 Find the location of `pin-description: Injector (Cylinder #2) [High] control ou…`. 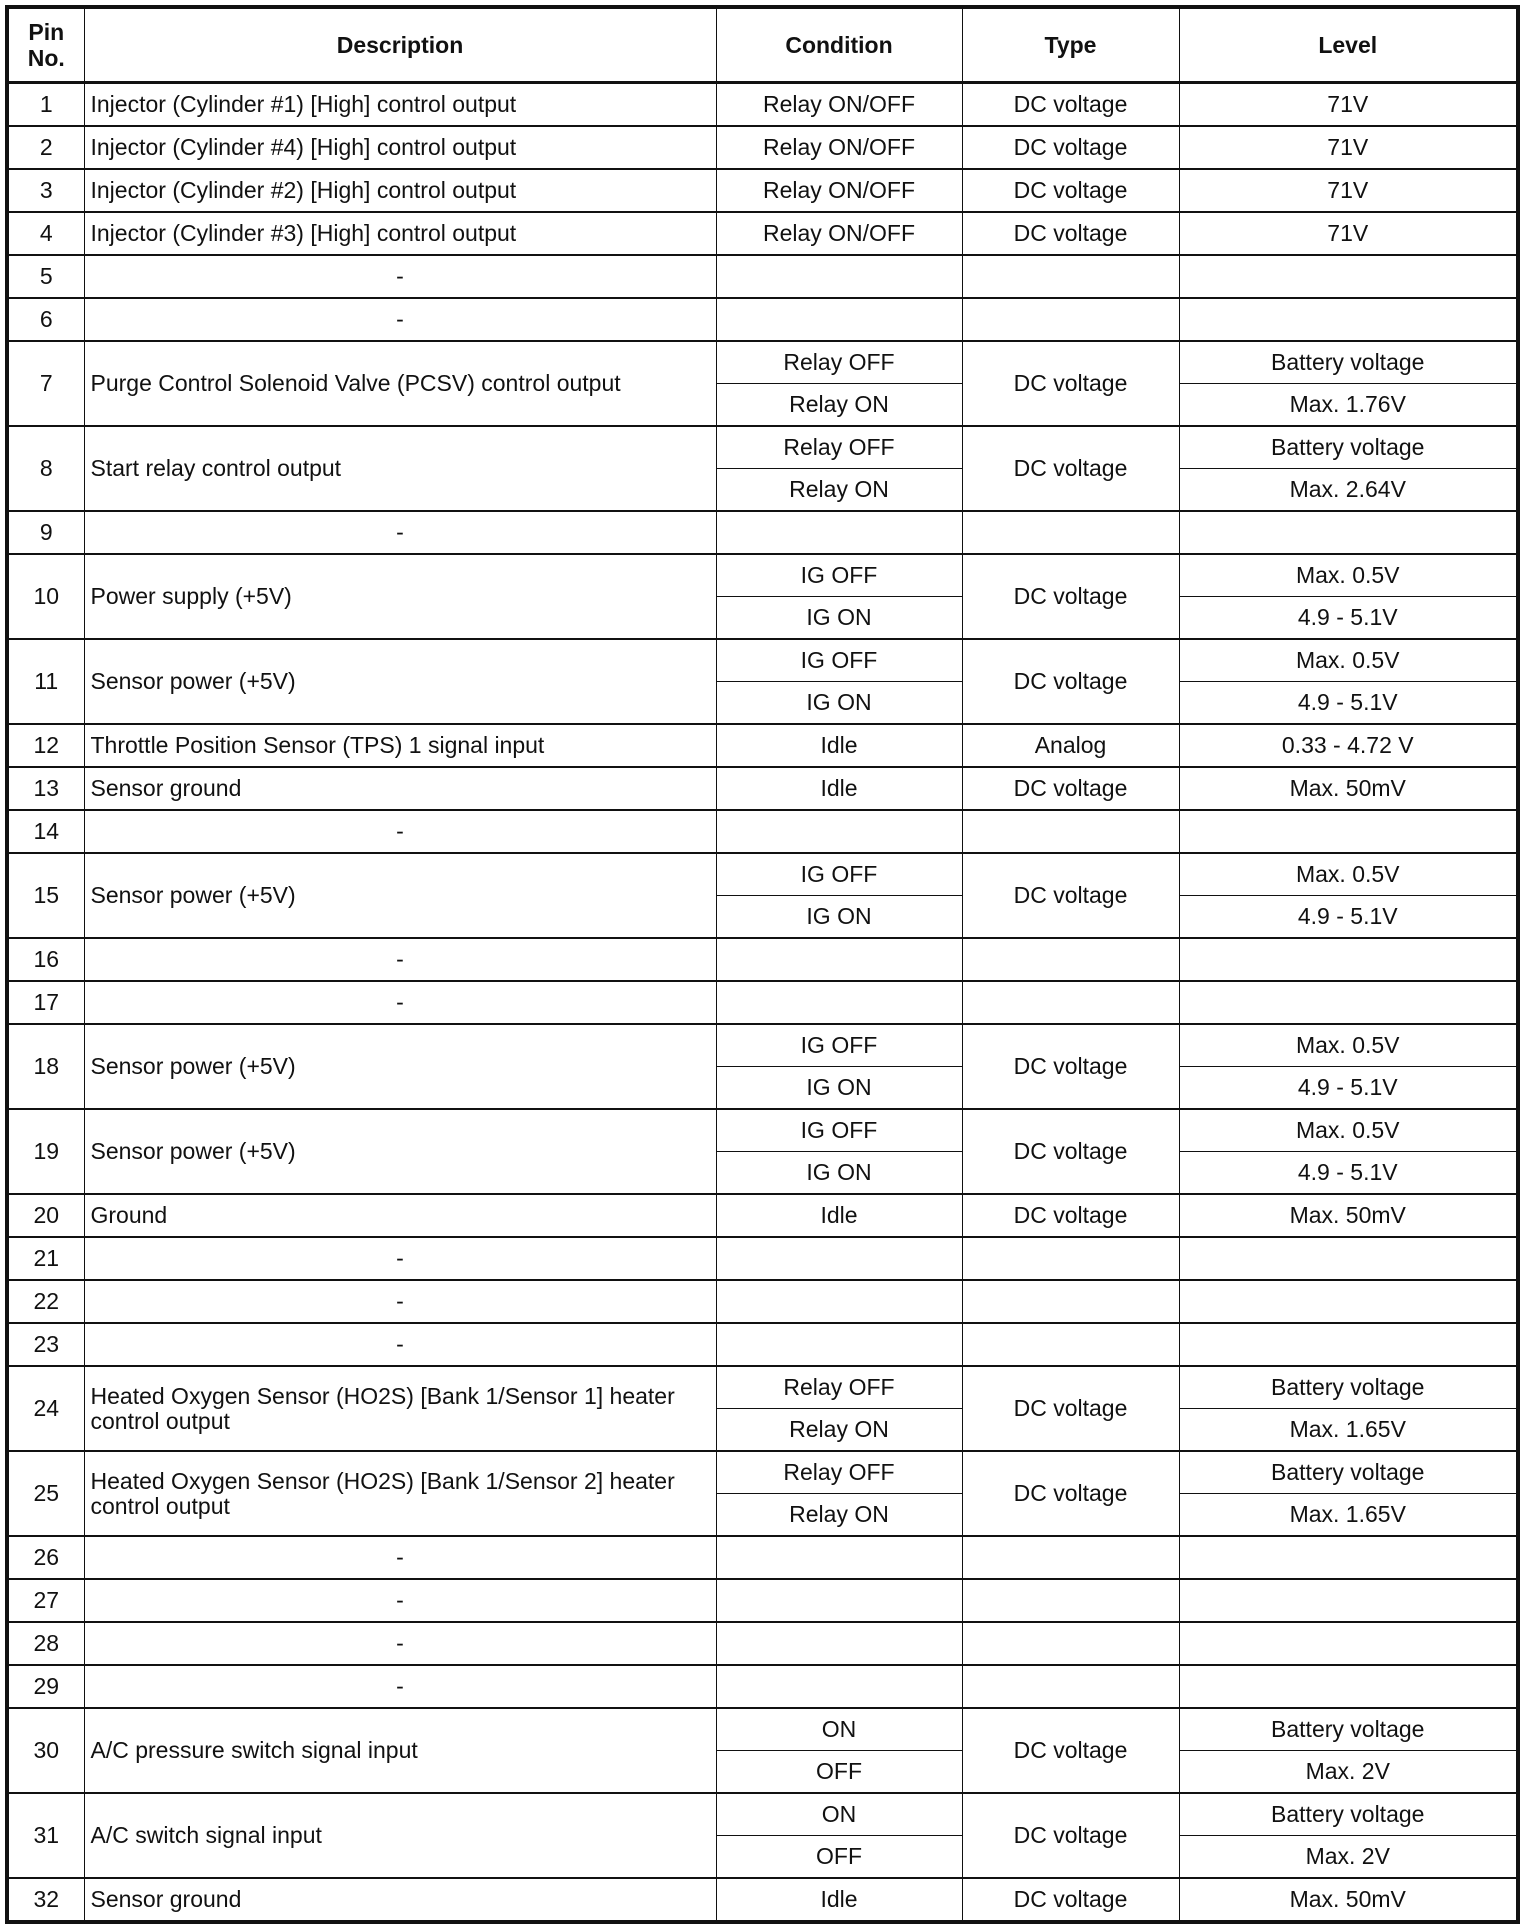

pin-description: Injector (Cylinder #2) [High] control ou… is located at coordinates (400, 190).